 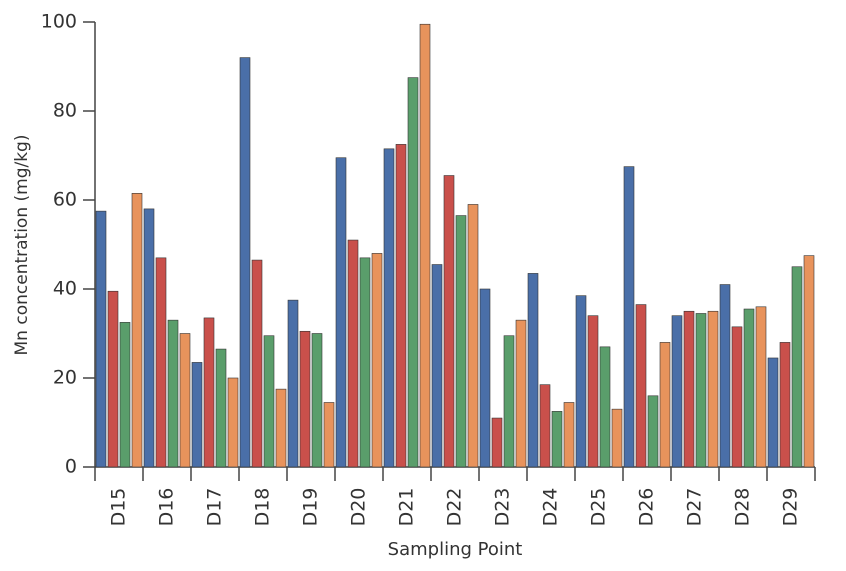 I want to click on x-tick-label: D21, so click(x=407, y=507).